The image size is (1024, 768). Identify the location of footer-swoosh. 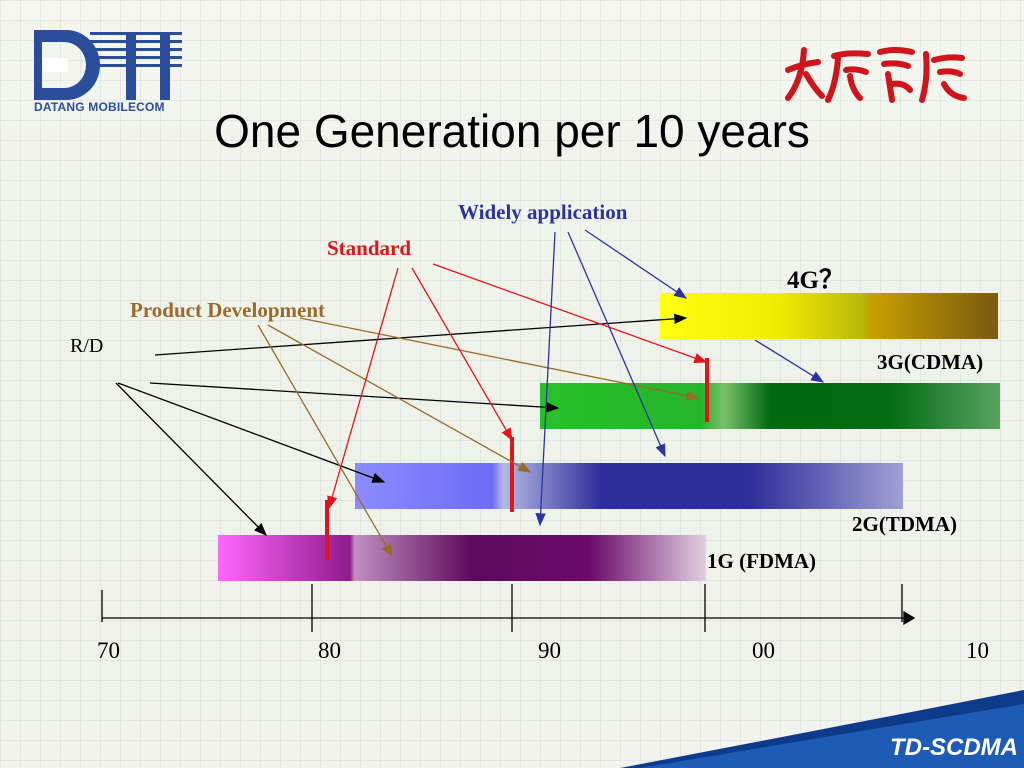
(822, 729).